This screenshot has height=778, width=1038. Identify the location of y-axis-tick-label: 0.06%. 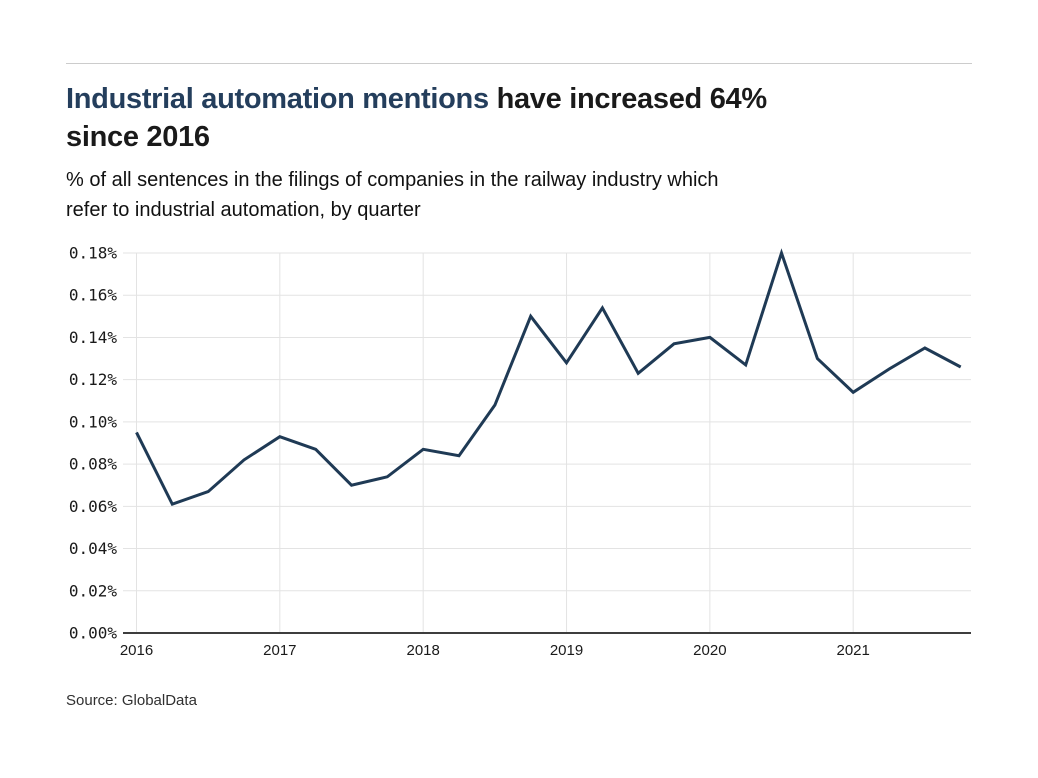
(93, 506).